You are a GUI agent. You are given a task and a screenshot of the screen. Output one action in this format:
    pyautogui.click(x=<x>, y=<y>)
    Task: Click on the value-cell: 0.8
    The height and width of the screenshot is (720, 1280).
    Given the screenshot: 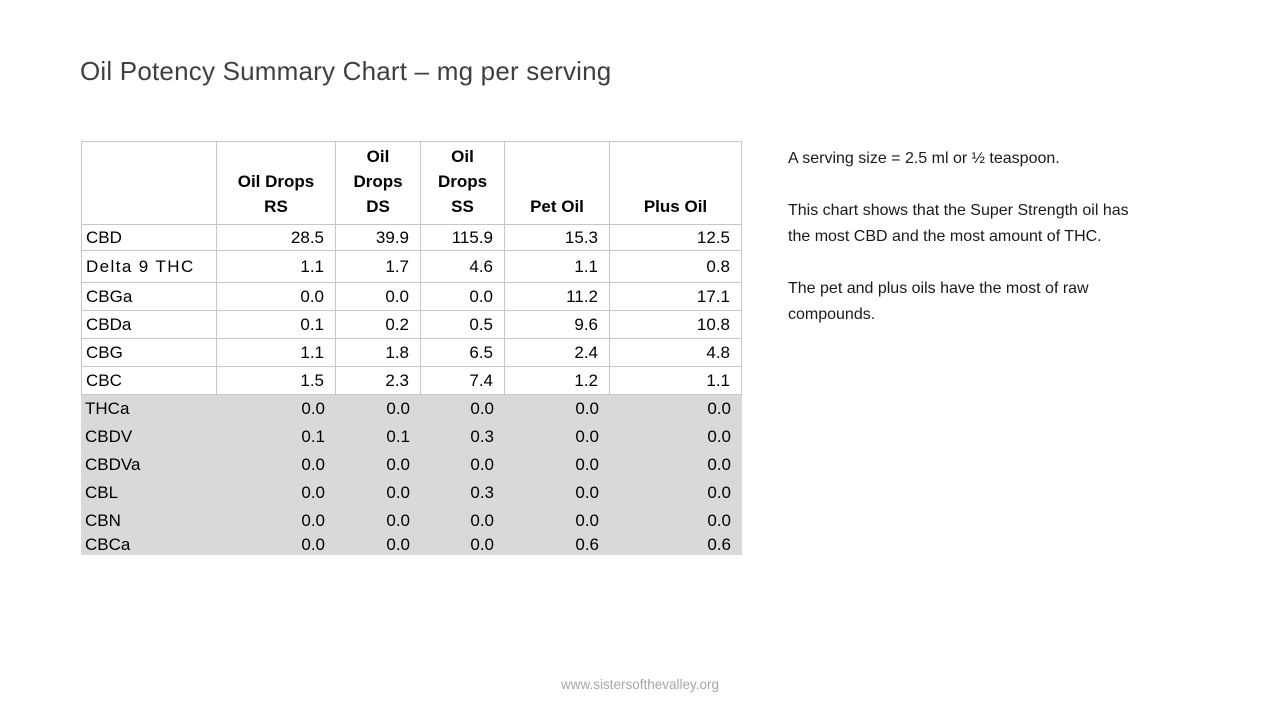 What is the action you would take?
    pyautogui.click(x=676, y=267)
    